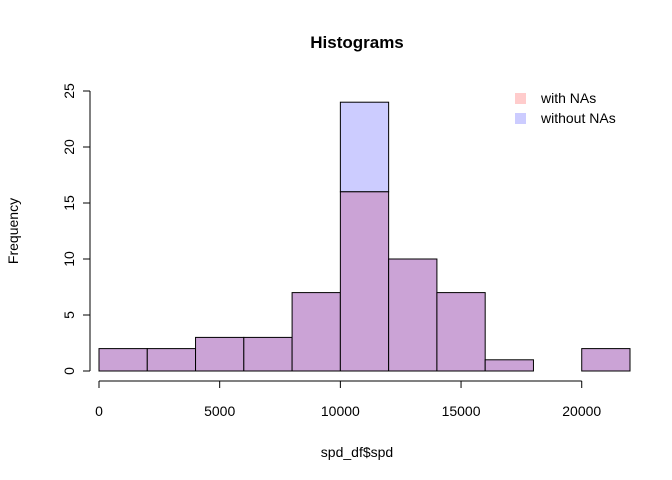 The height and width of the screenshot is (480, 672). I want to click on legend: with NAs without NAs, so click(565, 108).